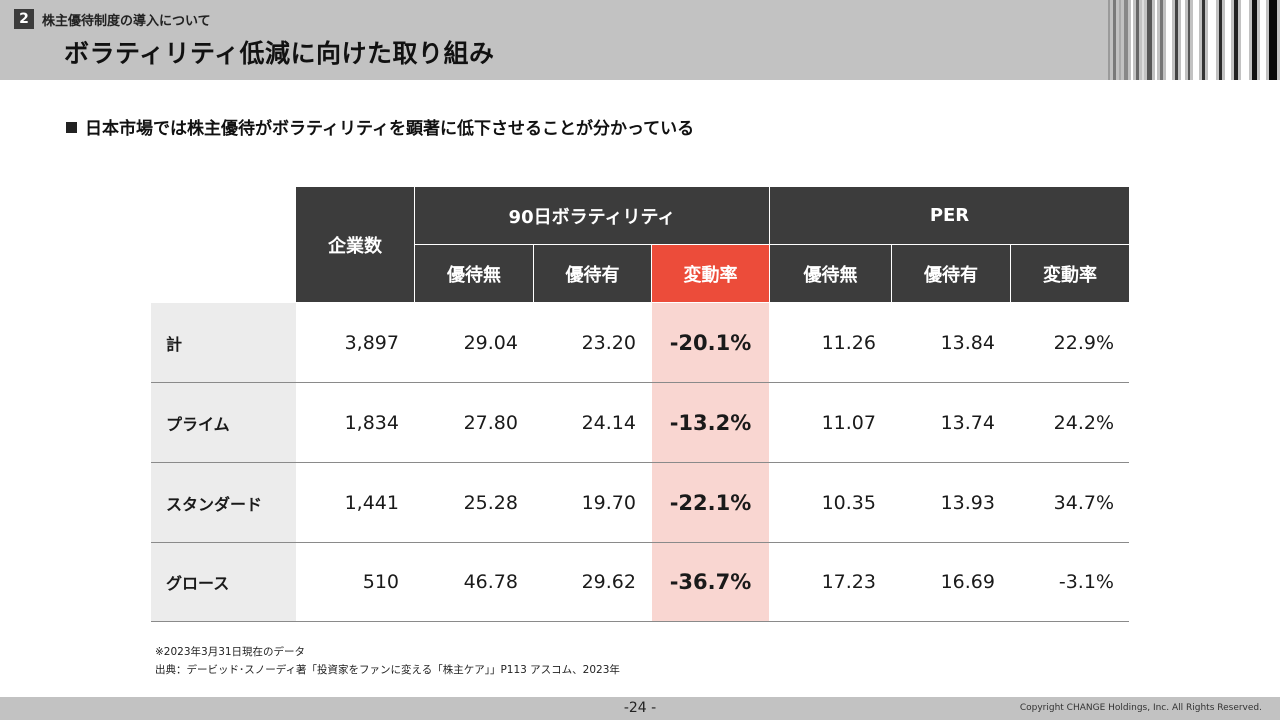  What do you see at coordinates (848, 582) in the screenshot?
I see `cell-per-without: 17.23` at bounding box center [848, 582].